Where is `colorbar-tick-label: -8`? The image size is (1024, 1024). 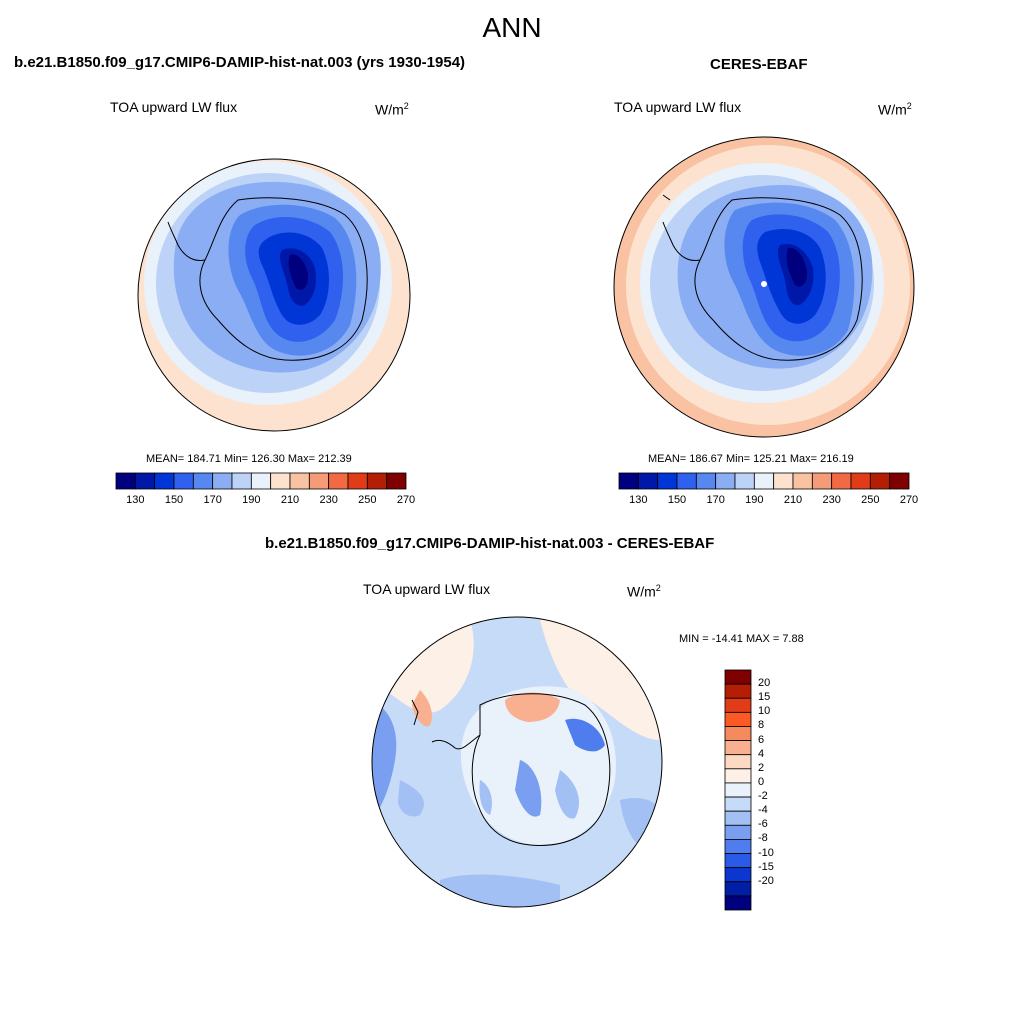
colorbar-tick-label: -8 is located at coordinates (763, 838).